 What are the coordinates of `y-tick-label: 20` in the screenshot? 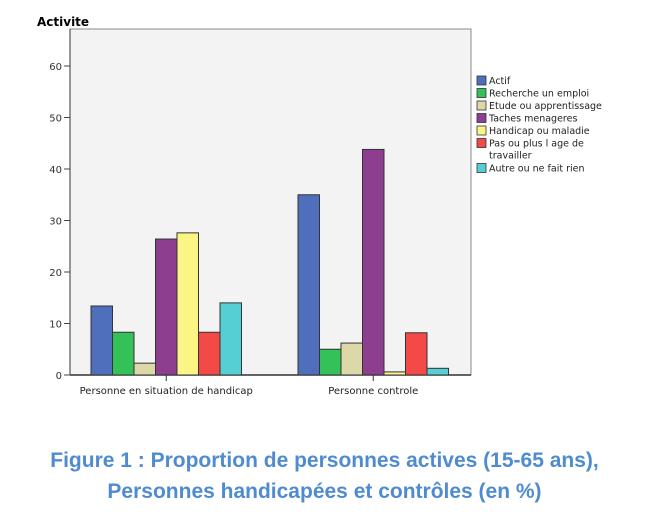 It's located at (55, 273).